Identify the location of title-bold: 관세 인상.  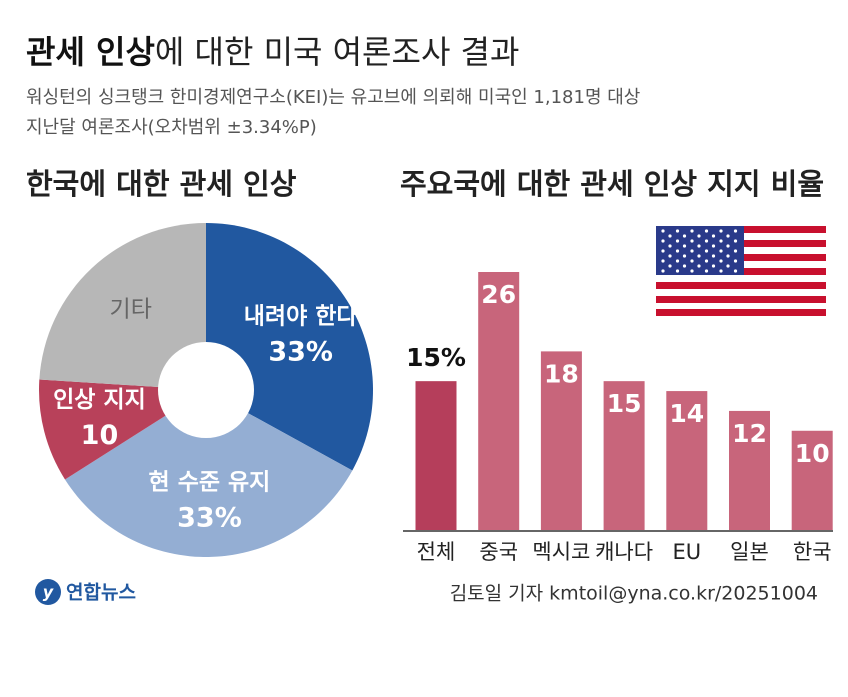
(90, 52).